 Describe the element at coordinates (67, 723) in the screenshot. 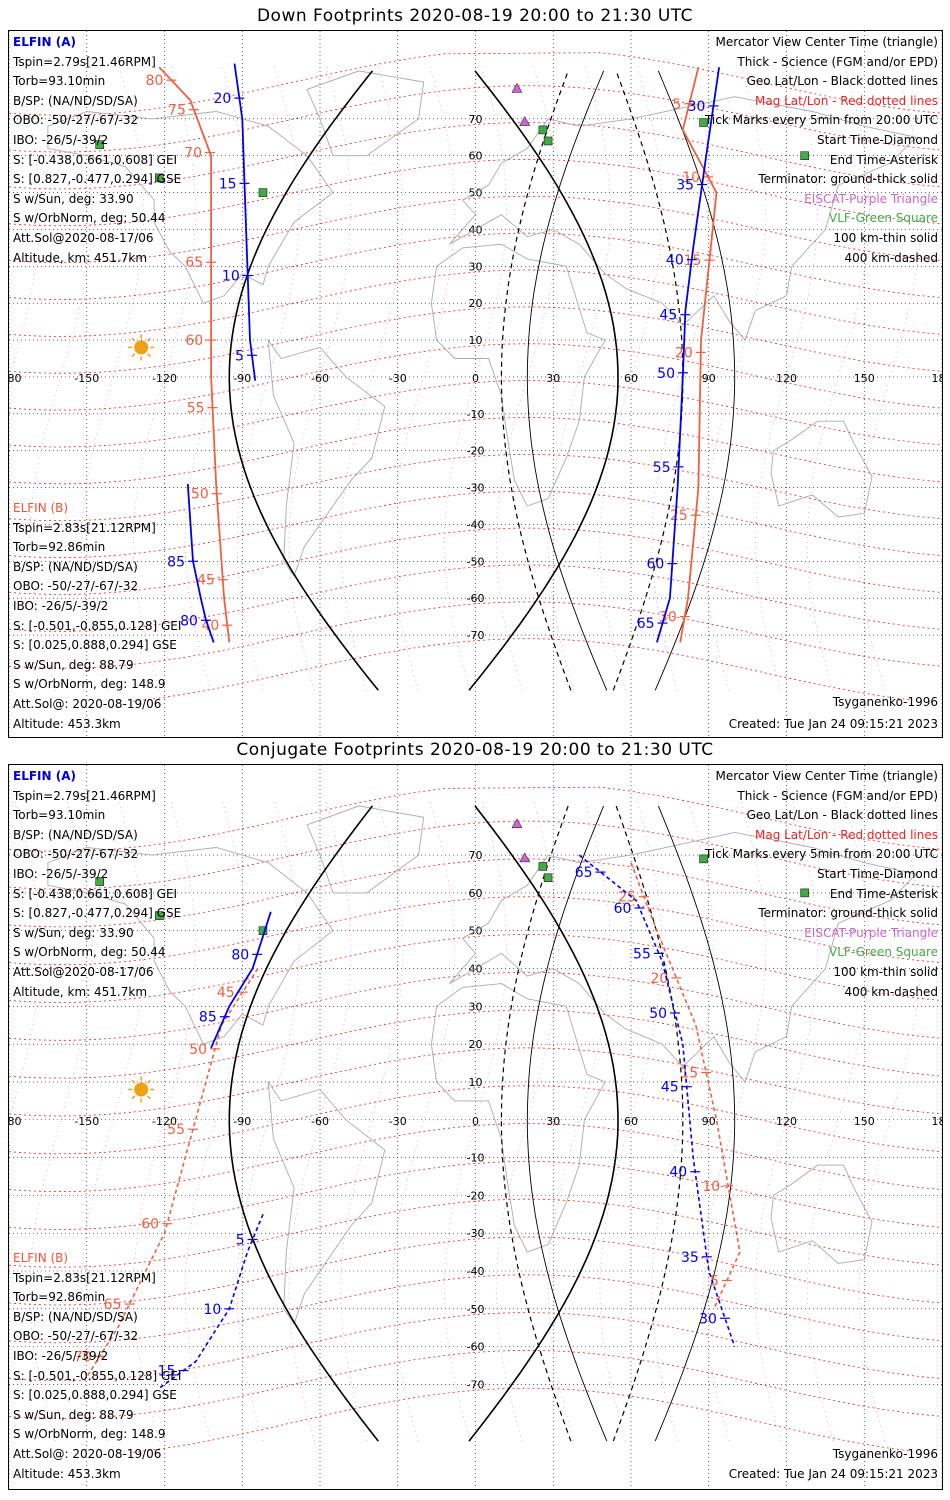

I see `info-line: Altitude: 453.3km` at that location.